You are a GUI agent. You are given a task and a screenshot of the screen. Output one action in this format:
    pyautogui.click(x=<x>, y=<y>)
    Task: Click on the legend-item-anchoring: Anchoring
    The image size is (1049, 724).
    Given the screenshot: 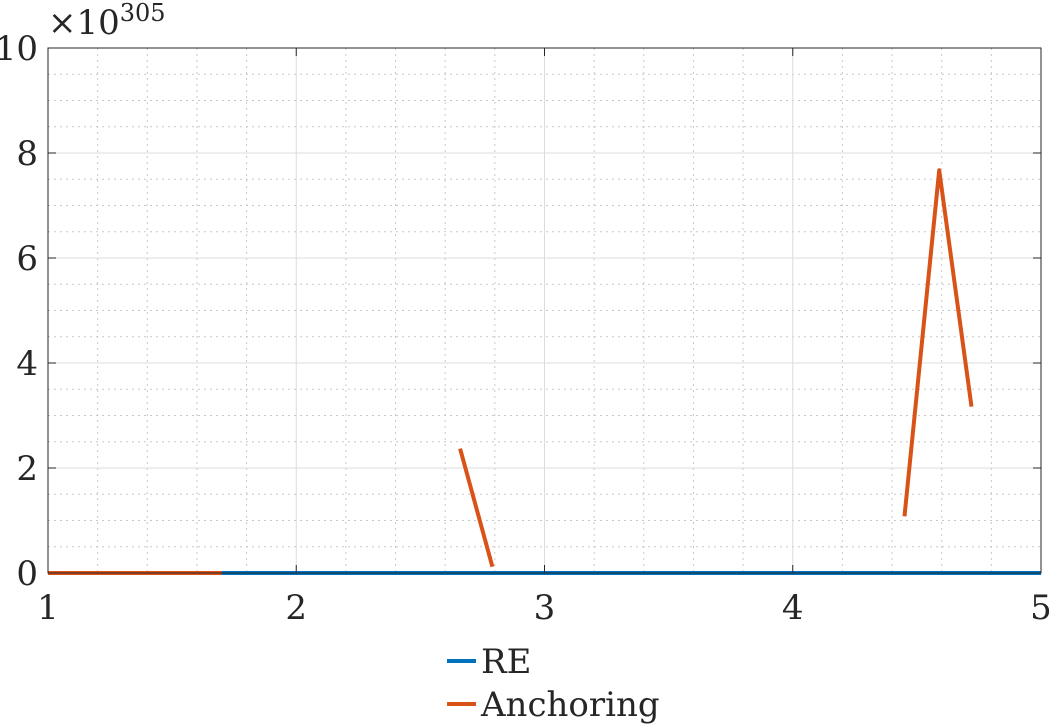 What is the action you would take?
    pyautogui.click(x=553, y=704)
    